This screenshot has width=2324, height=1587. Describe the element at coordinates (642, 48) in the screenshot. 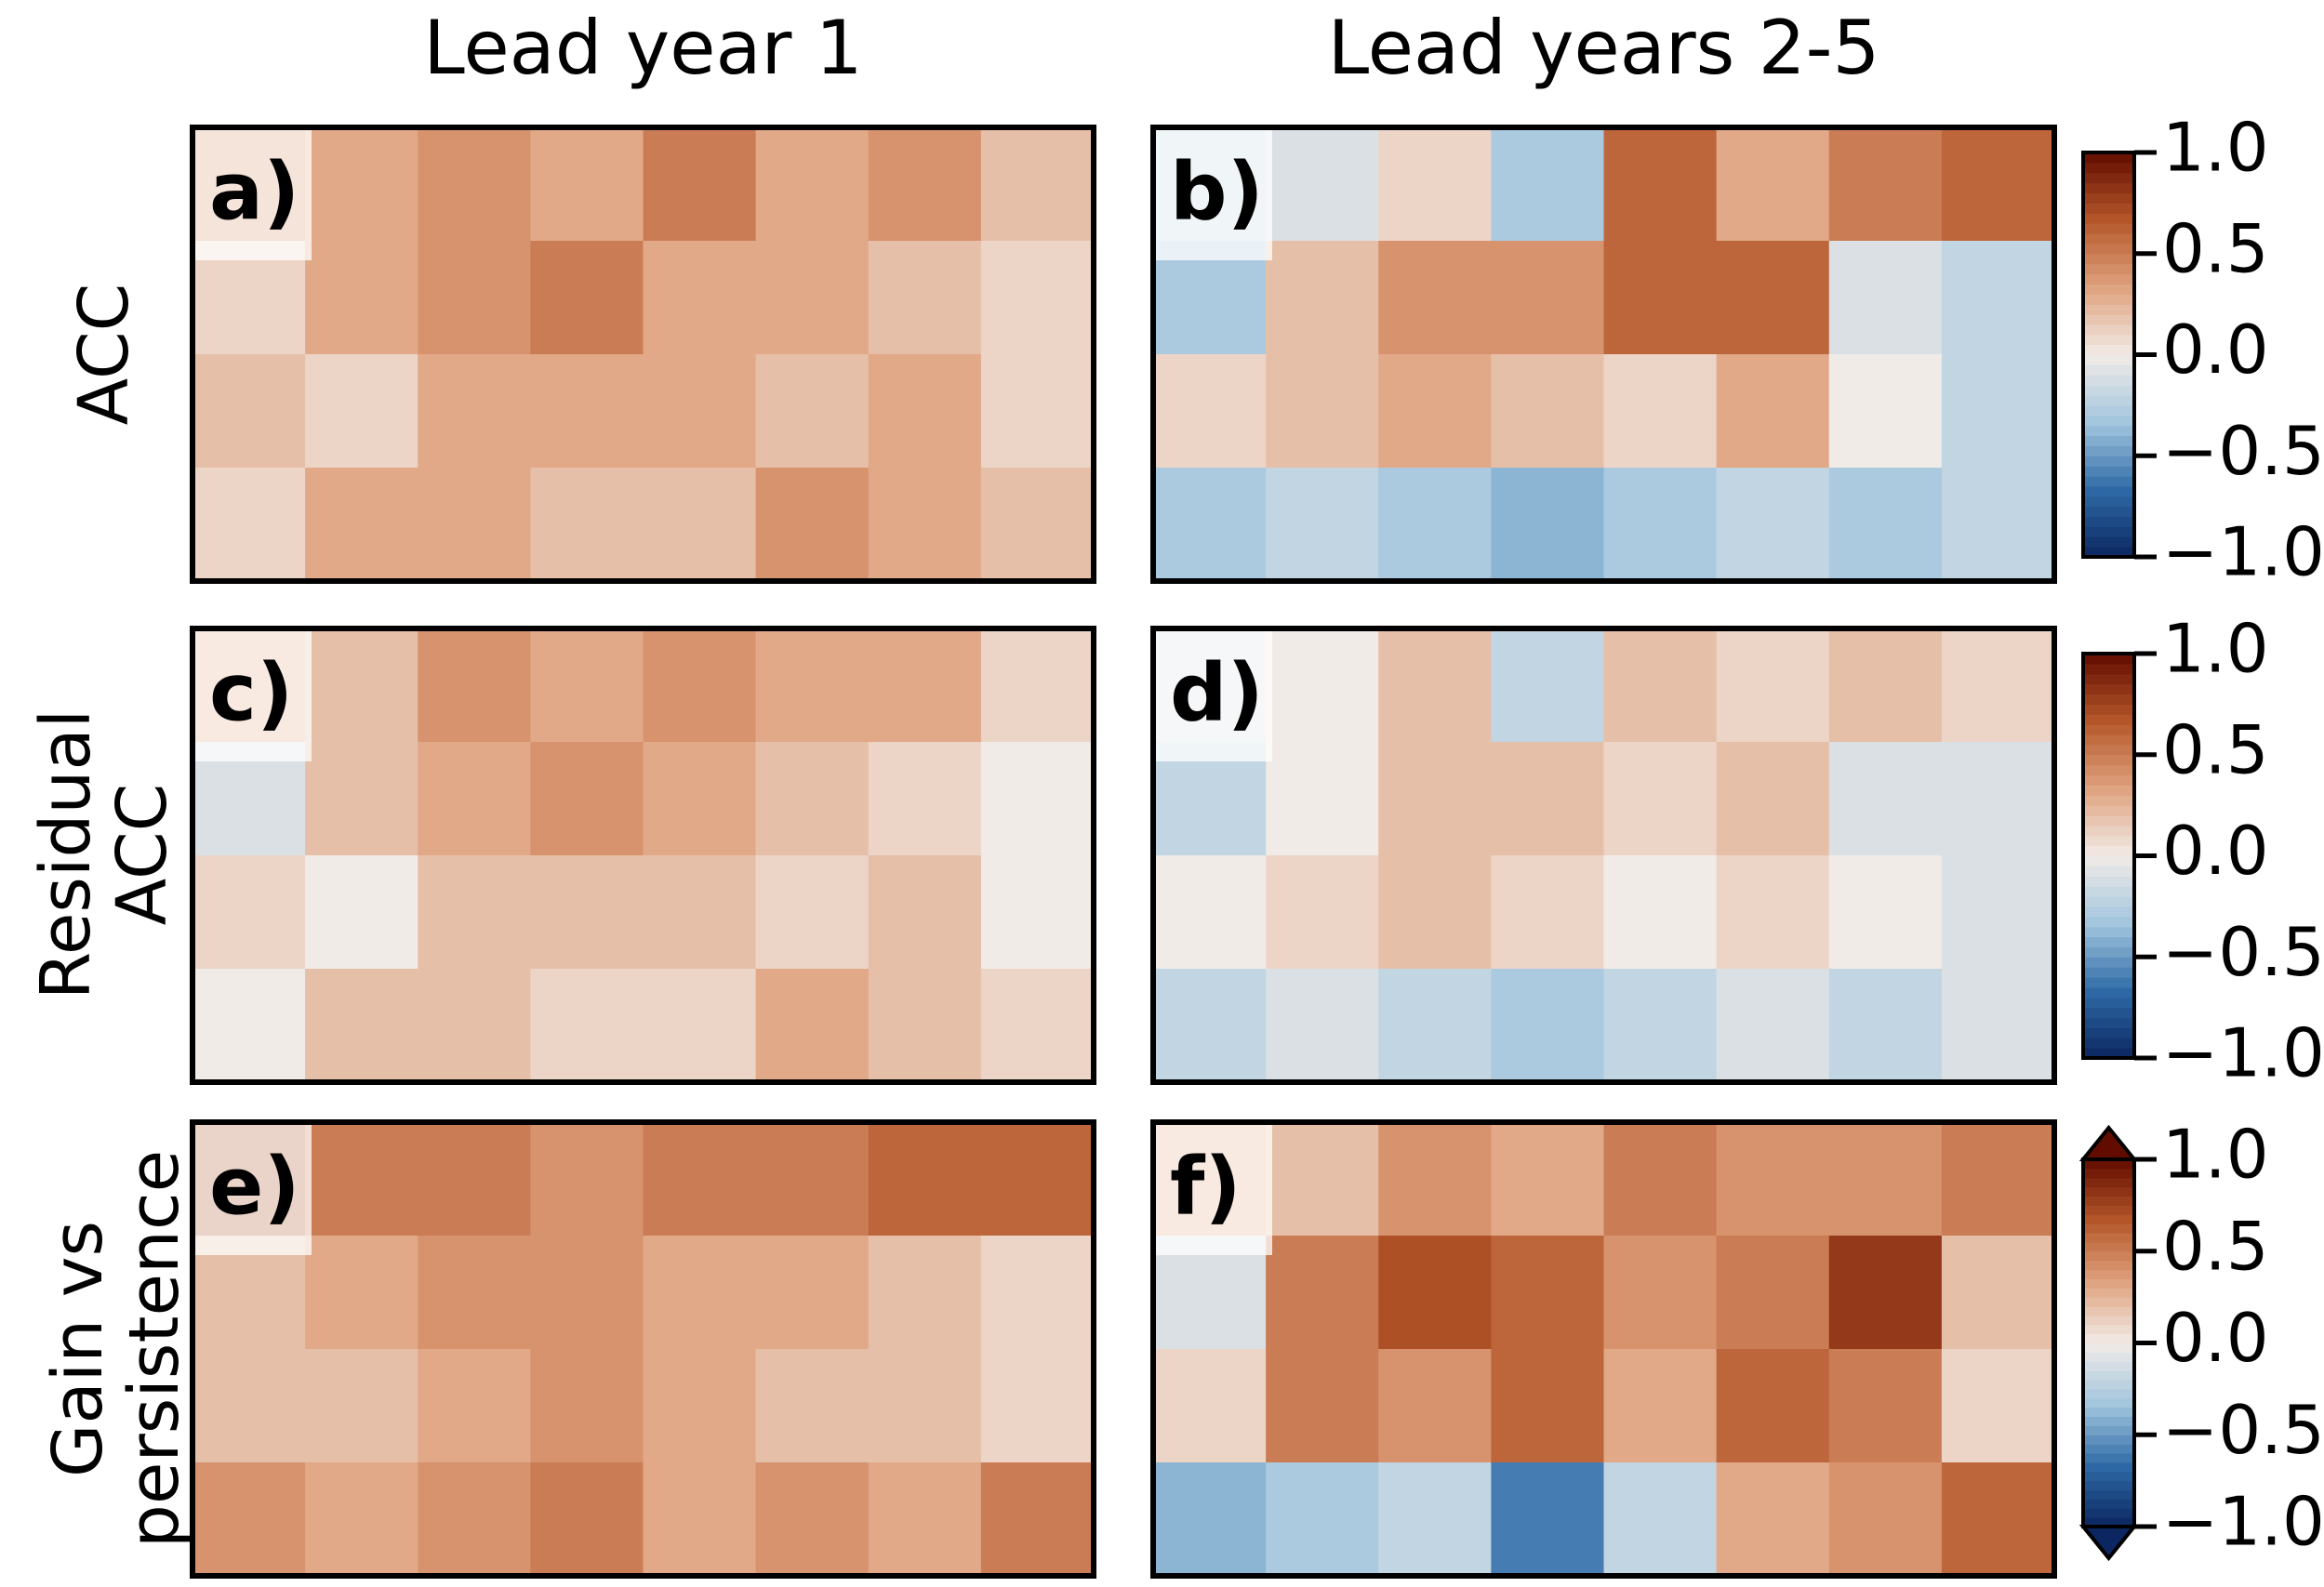

I see `column-title: Lead year 1` at that location.